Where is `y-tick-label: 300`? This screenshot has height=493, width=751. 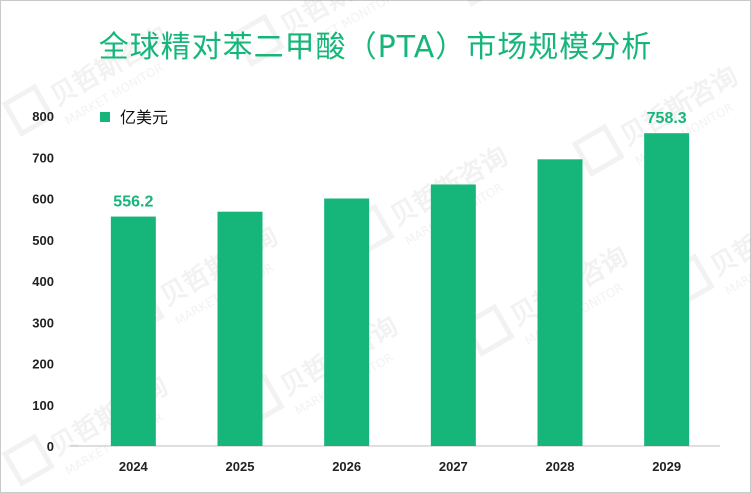 y-tick-label: 300 is located at coordinates (43, 322).